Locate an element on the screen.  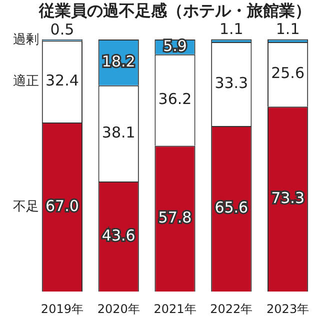
data-label: 0.5 is located at coordinates (62, 29).